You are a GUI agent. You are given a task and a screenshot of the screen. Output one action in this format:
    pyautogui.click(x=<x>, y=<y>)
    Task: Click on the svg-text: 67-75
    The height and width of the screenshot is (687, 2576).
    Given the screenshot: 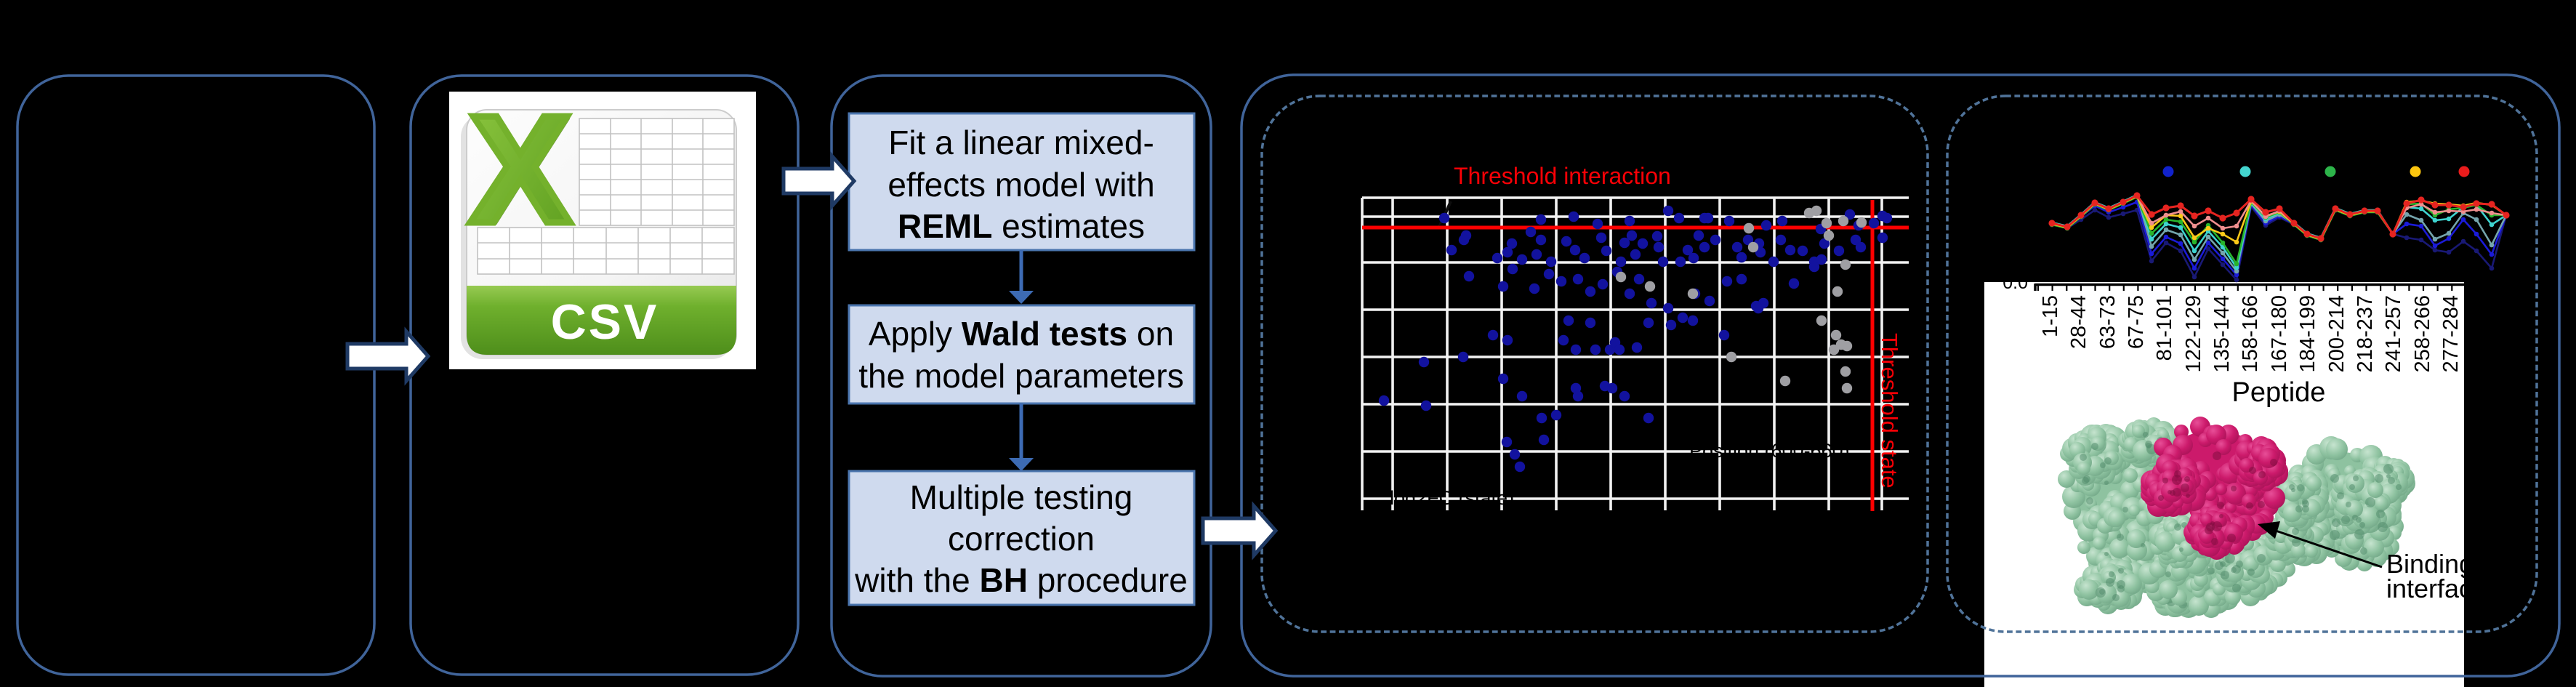 What is the action you would take?
    pyautogui.click(x=2136, y=322)
    